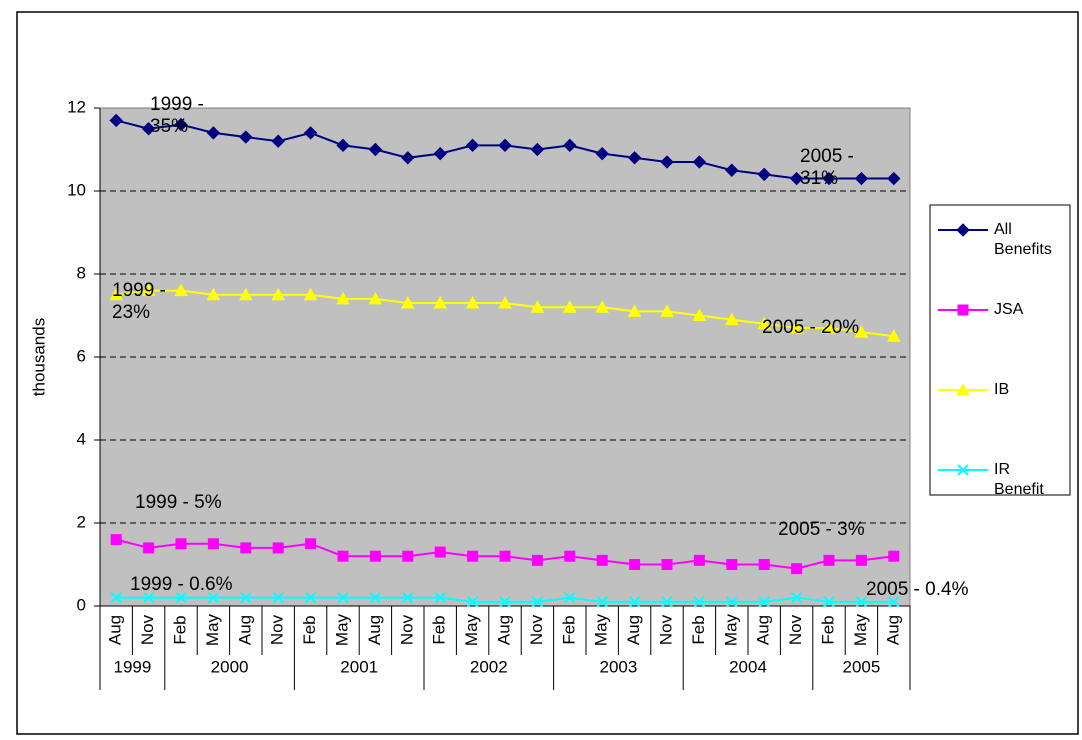 This screenshot has height=740, width=1082. What do you see at coordinates (821, 529) in the screenshot?
I see `annotation: 2005 - 3%` at bounding box center [821, 529].